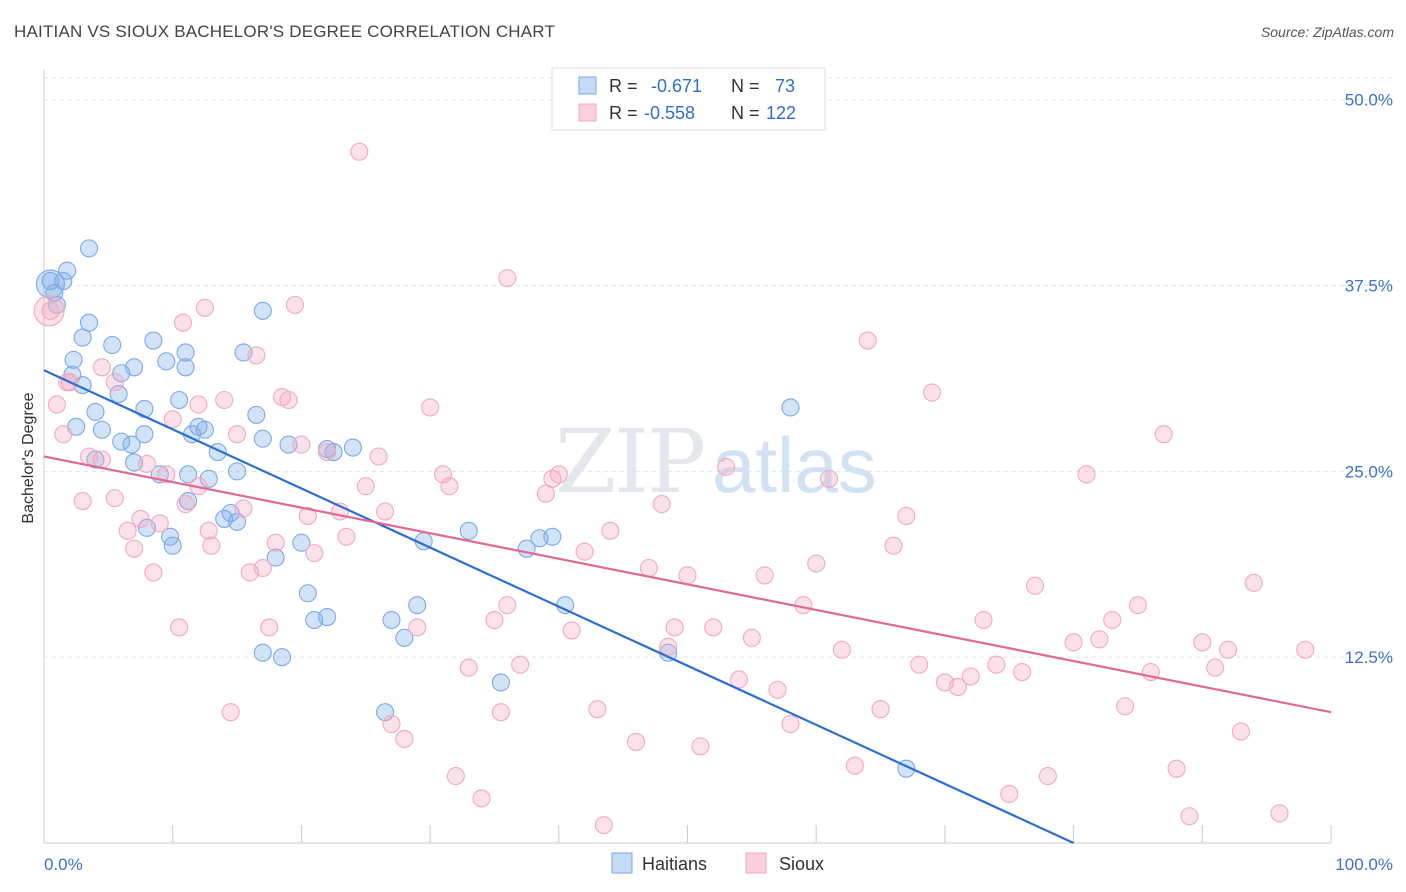 The height and width of the screenshot is (892, 1406). Describe the element at coordinates (28, 457) in the screenshot. I see `y-axis-label: Bachelor's Degree` at that location.